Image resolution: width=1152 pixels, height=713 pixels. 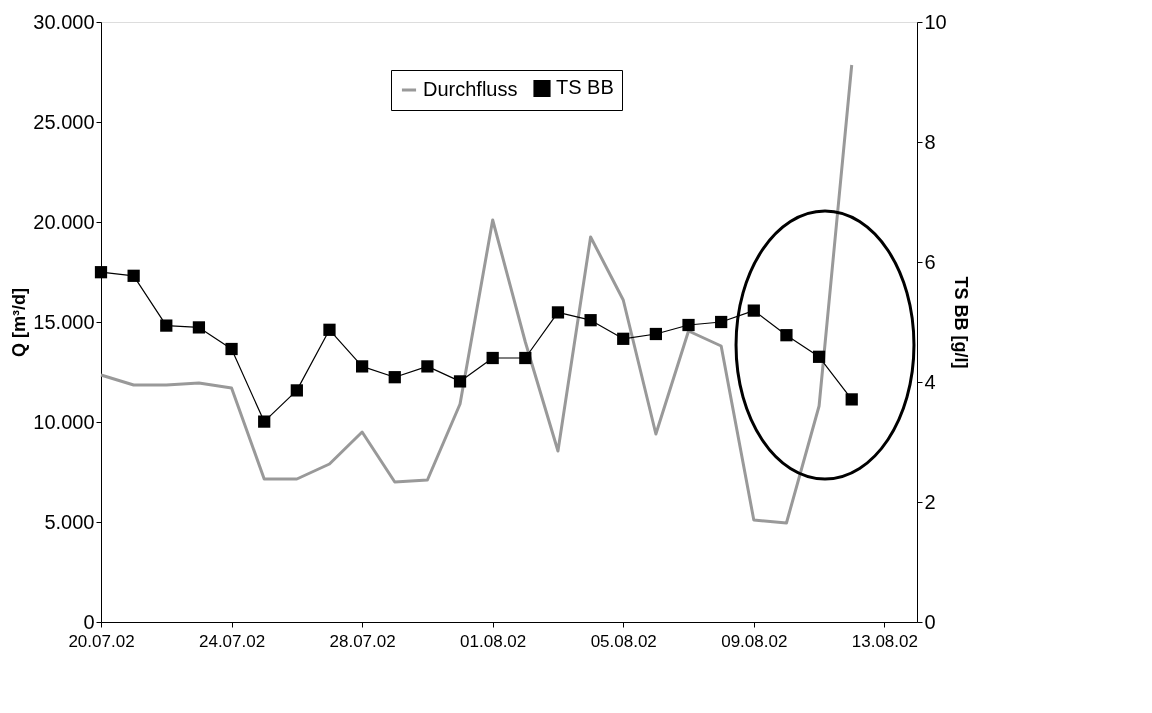 What do you see at coordinates (19, 322) in the screenshot?
I see `y-axis-title: Q [m³/d]` at bounding box center [19, 322].